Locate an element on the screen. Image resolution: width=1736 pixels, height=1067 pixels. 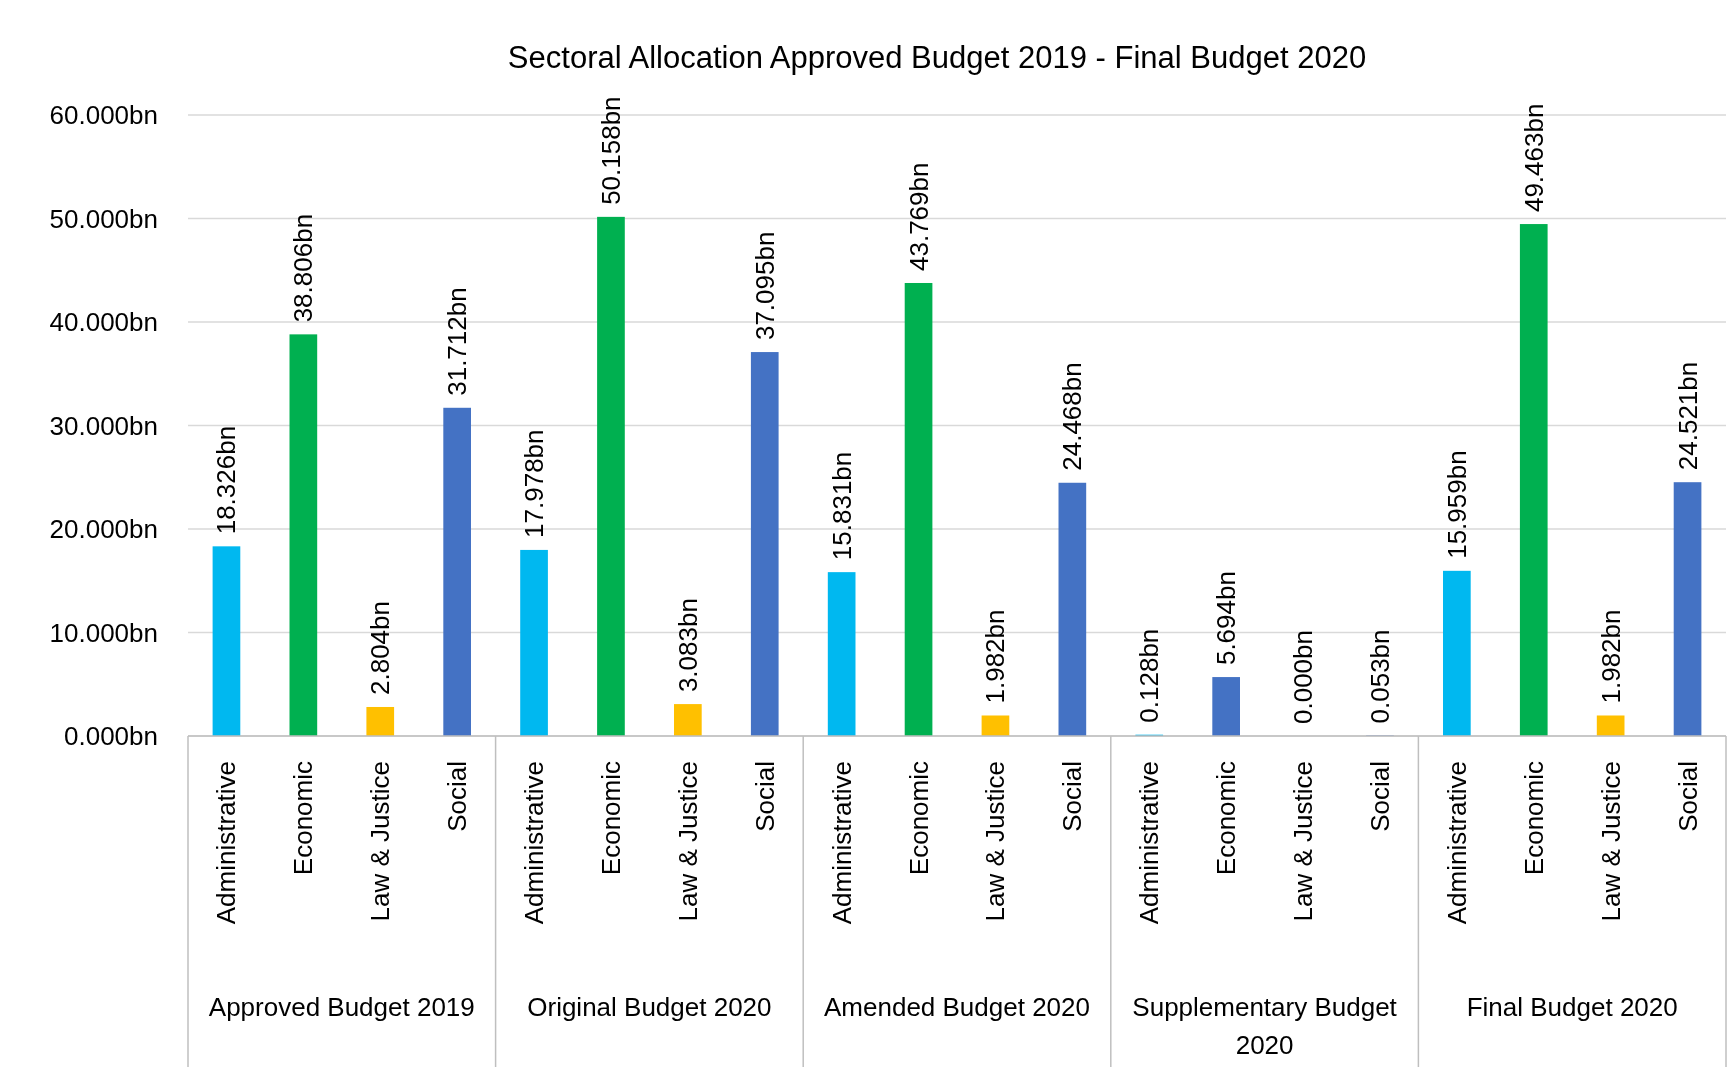
text: Amended Budget 2020 is located at coordinates (957, 1007).